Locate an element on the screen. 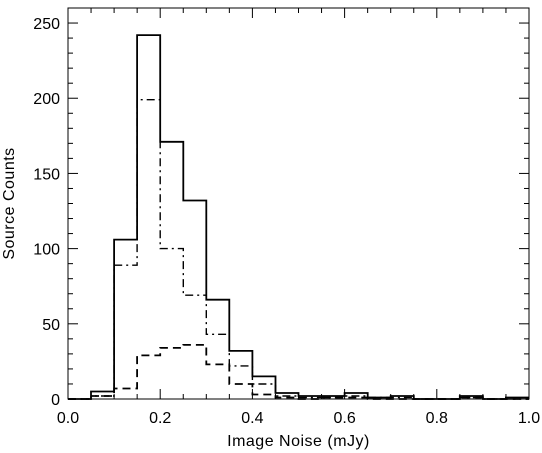 The height and width of the screenshot is (453, 542). x-tick-label: 0.6 is located at coordinates (344, 418).